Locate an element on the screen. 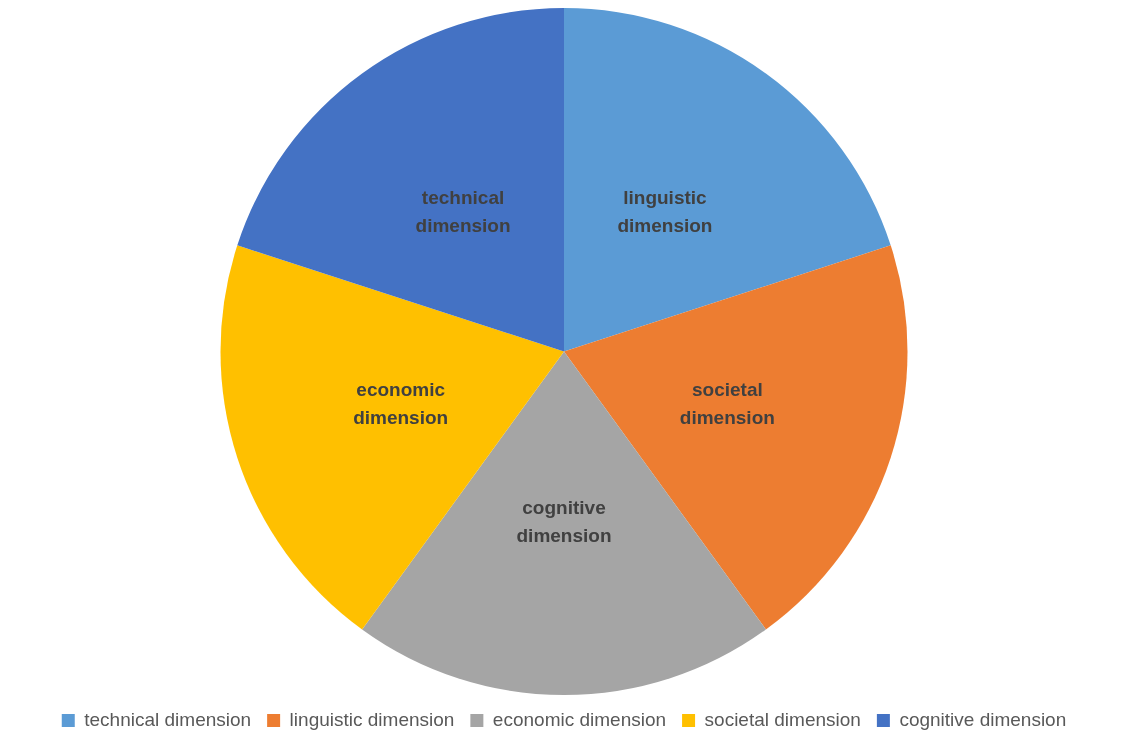 This screenshot has height=740, width=1128. legend-label: cognitive dimension is located at coordinates (983, 719).